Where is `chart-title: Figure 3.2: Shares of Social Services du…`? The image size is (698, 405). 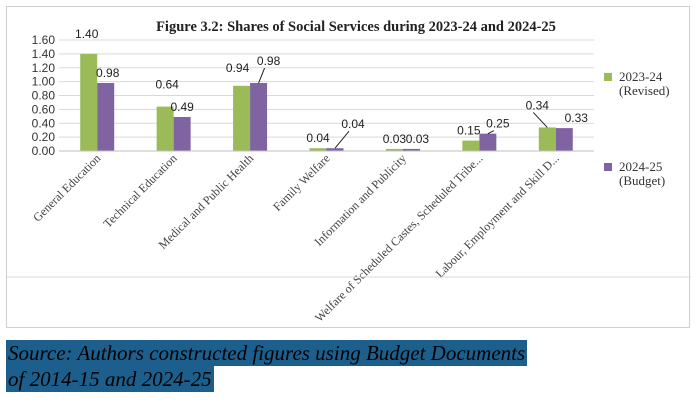
chart-title: Figure 3.2: Shares of Social Services du… is located at coordinates (356, 27).